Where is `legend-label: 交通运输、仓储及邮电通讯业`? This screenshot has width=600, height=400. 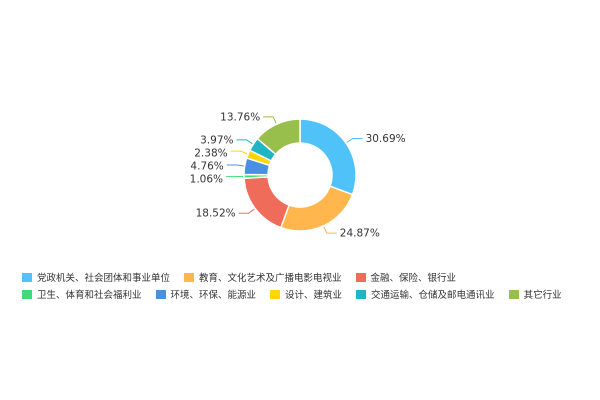 legend-label: 交通运输、仓储及邮电通讯业 is located at coordinates (433, 295).